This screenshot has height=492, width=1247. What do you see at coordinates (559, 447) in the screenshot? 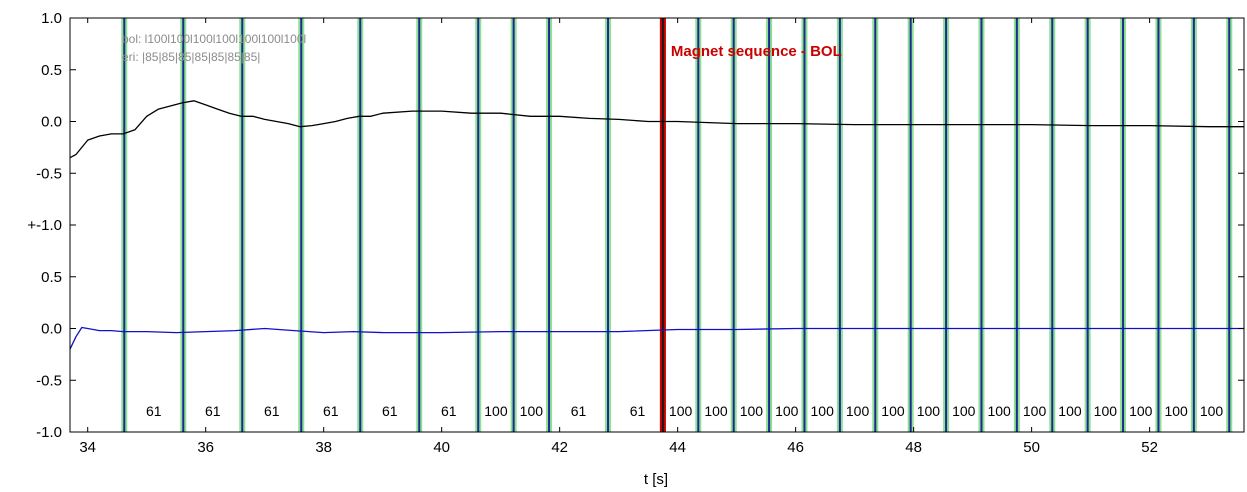
I see `x-tick-label: 42` at bounding box center [559, 447].